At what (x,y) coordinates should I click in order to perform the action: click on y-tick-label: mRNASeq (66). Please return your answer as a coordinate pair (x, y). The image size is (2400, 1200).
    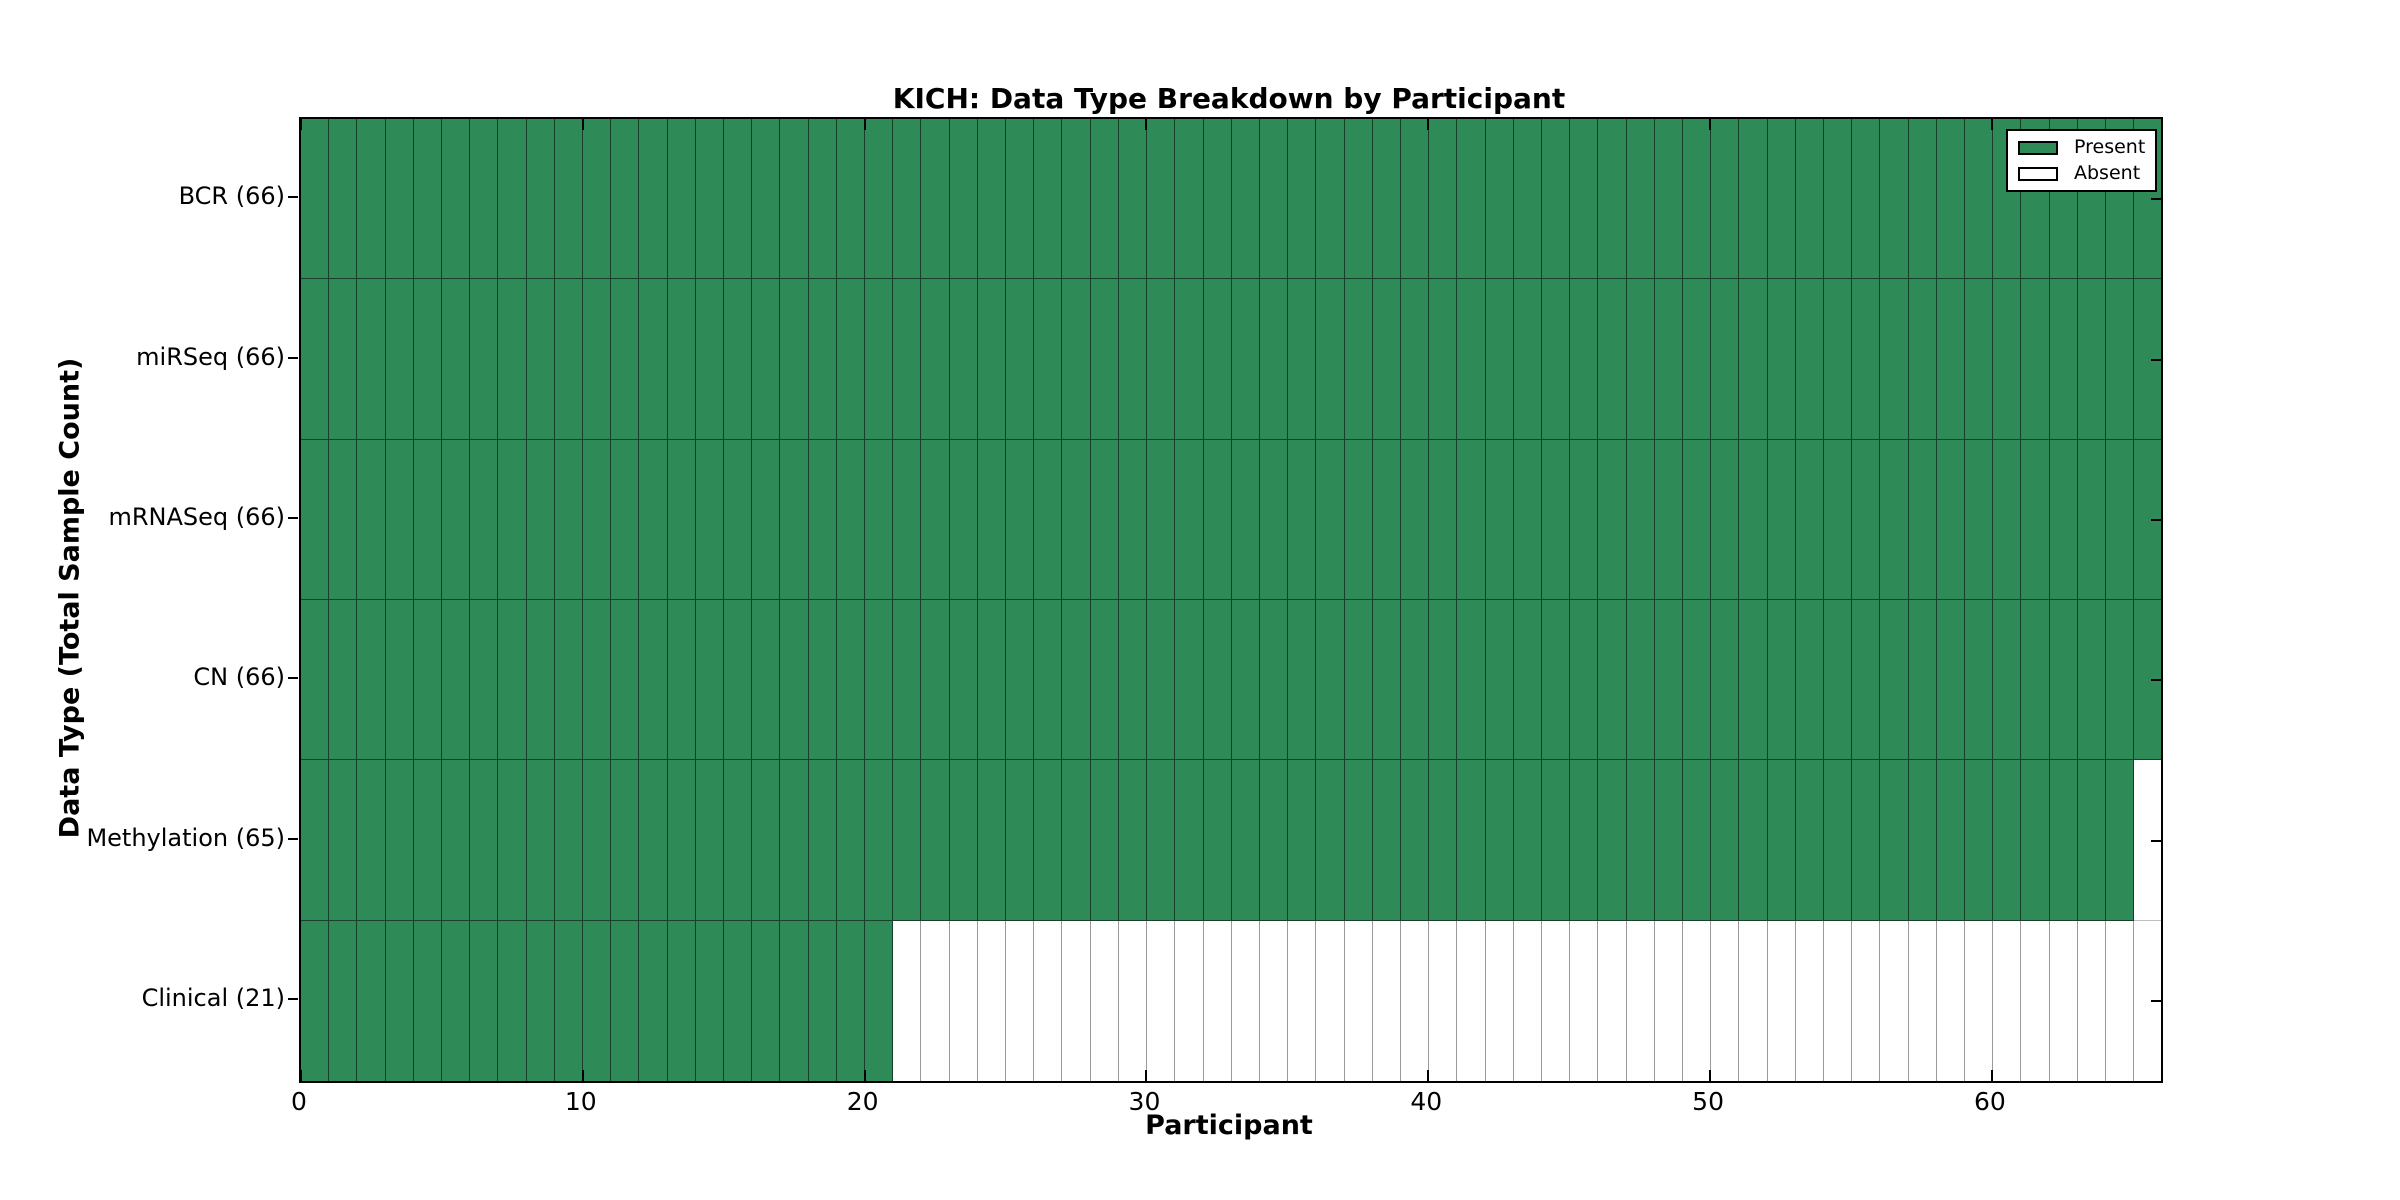
    Looking at the image, I should click on (196, 516).